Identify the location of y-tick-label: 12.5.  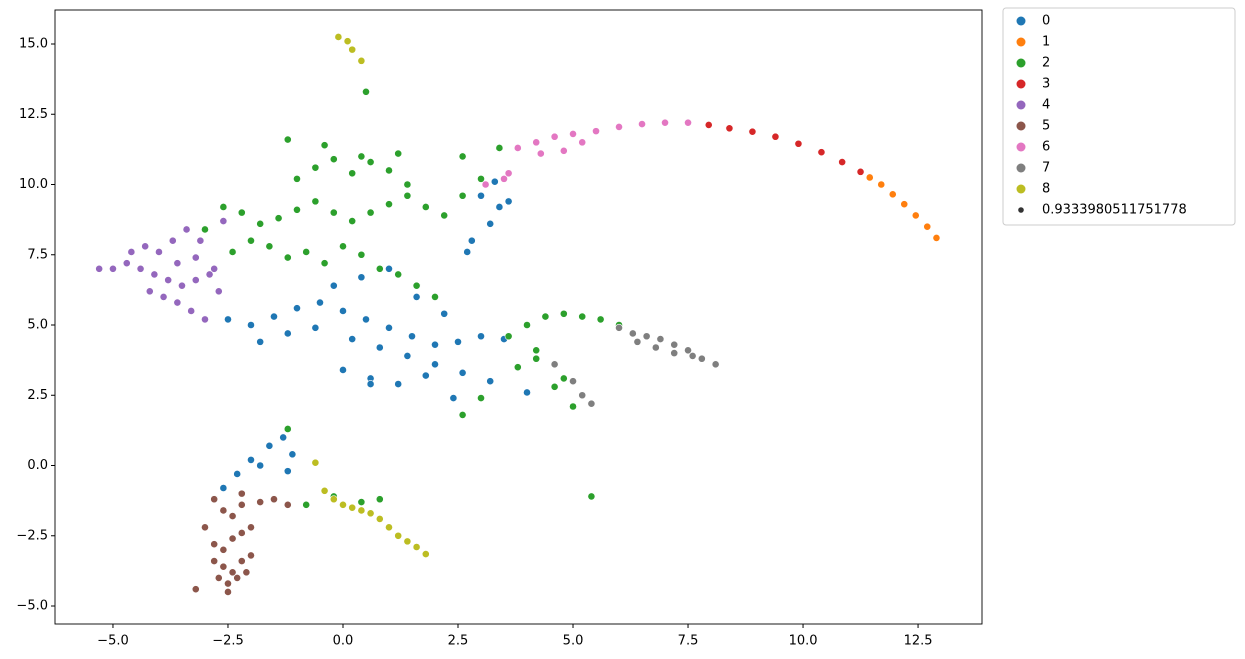
(33, 114).